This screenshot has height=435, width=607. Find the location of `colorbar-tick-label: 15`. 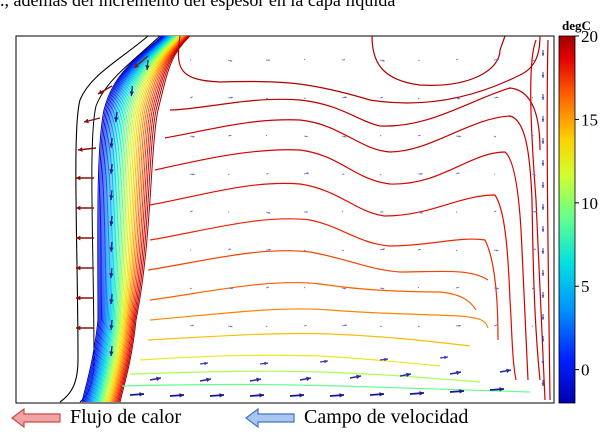

colorbar-tick-label: 15 is located at coordinates (589, 119).